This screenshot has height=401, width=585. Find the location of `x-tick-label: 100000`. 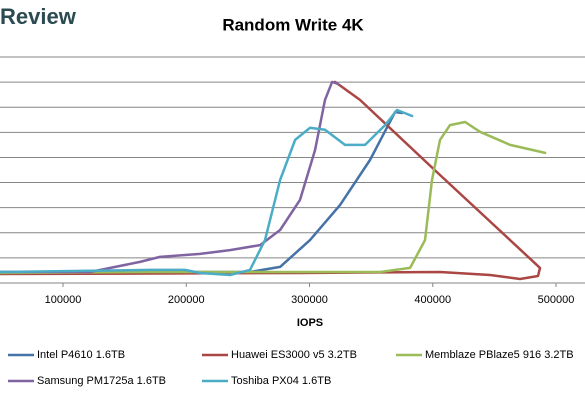

x-tick-label: 100000 is located at coordinates (63, 300).